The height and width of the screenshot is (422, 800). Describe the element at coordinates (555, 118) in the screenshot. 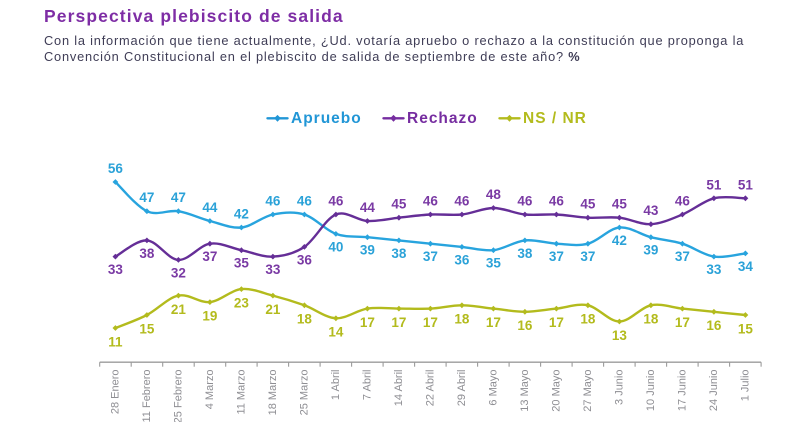

I see `svg-text: NS / NR` at that location.